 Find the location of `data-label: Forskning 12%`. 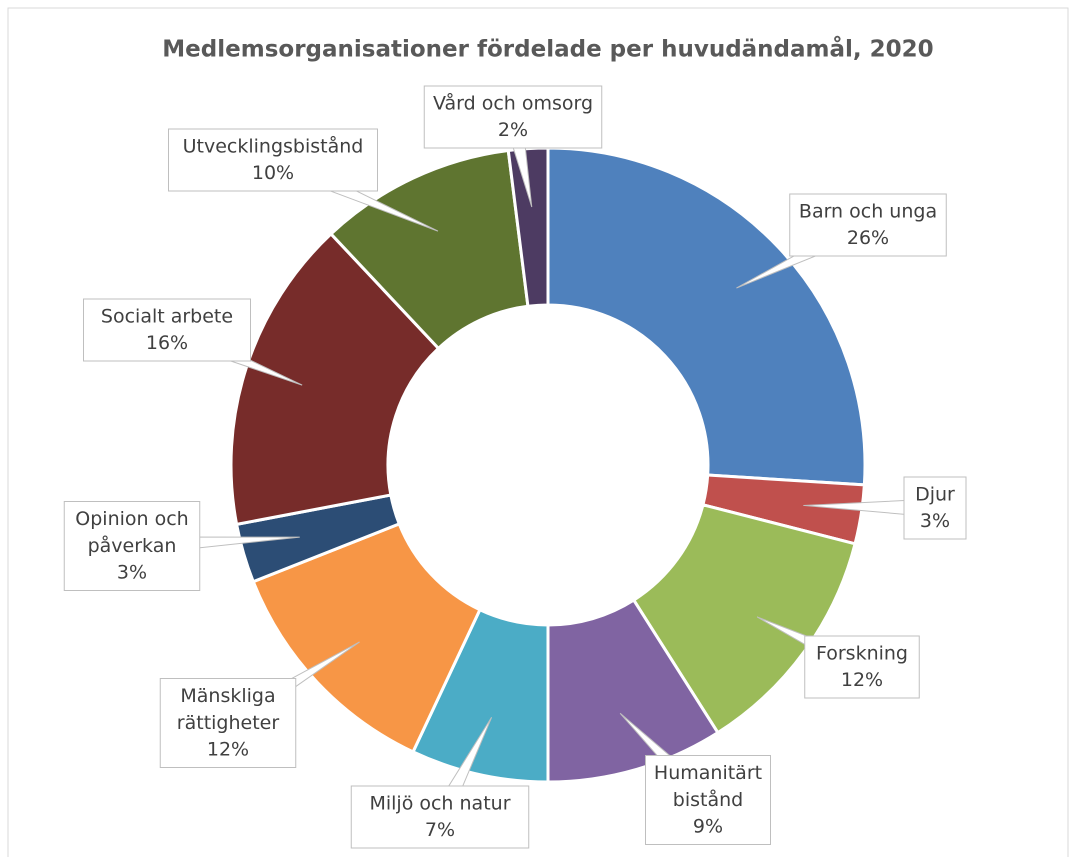

data-label: Forskning 12% is located at coordinates (838, 657).